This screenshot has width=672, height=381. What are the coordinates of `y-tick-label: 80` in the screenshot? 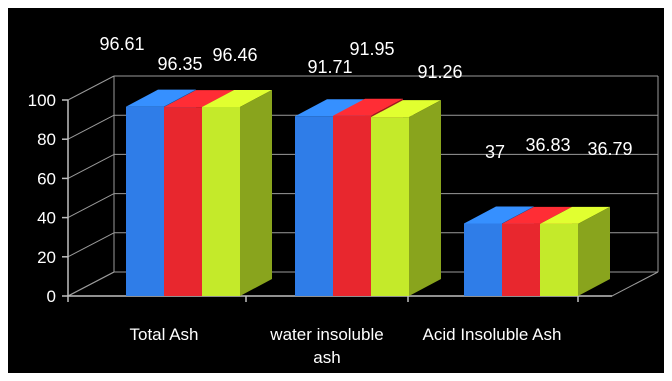 It's located at (46, 139).